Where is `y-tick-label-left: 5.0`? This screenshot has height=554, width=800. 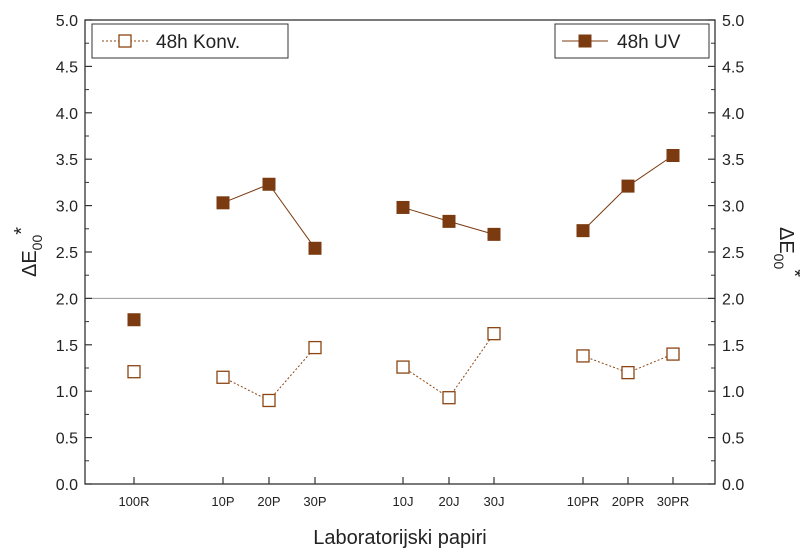
y-tick-label-left: 5.0 is located at coordinates (67, 21).